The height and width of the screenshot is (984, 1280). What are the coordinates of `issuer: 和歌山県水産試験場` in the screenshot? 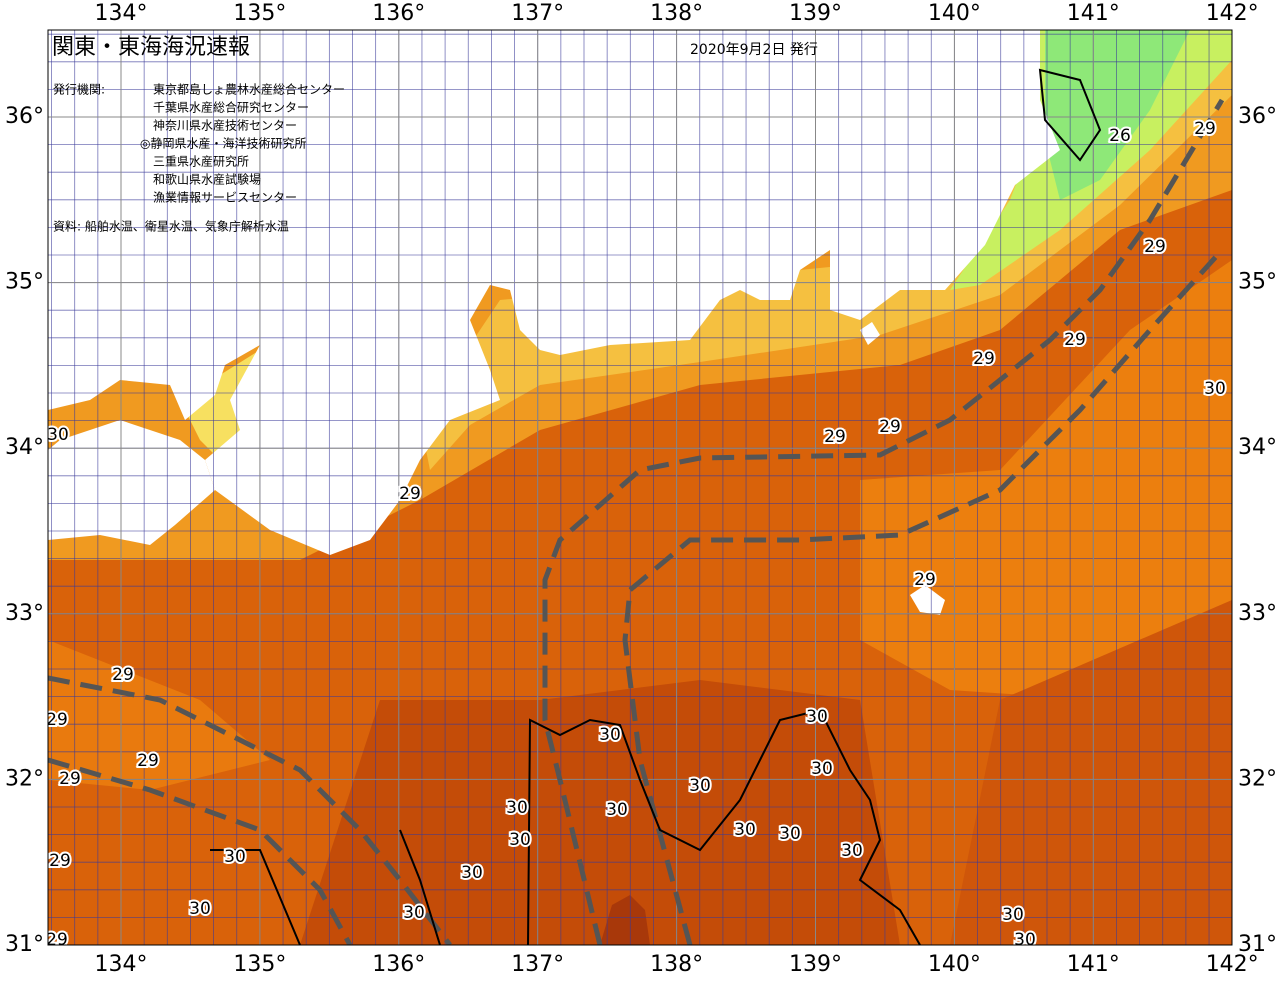 It's located at (207, 179).